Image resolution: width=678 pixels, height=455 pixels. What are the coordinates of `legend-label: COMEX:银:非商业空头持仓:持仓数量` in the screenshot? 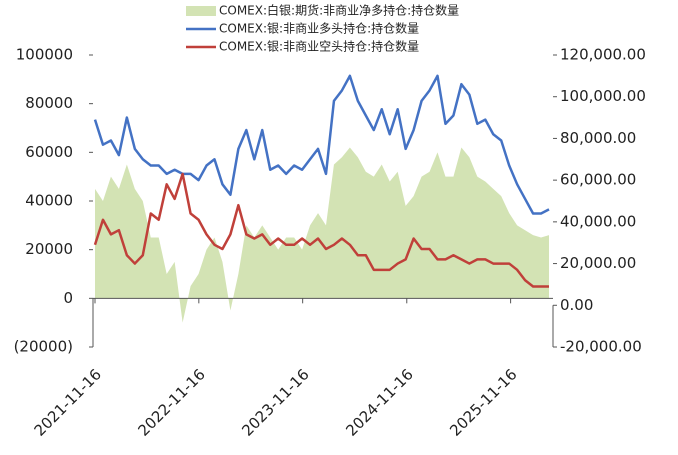 It's located at (319, 46).